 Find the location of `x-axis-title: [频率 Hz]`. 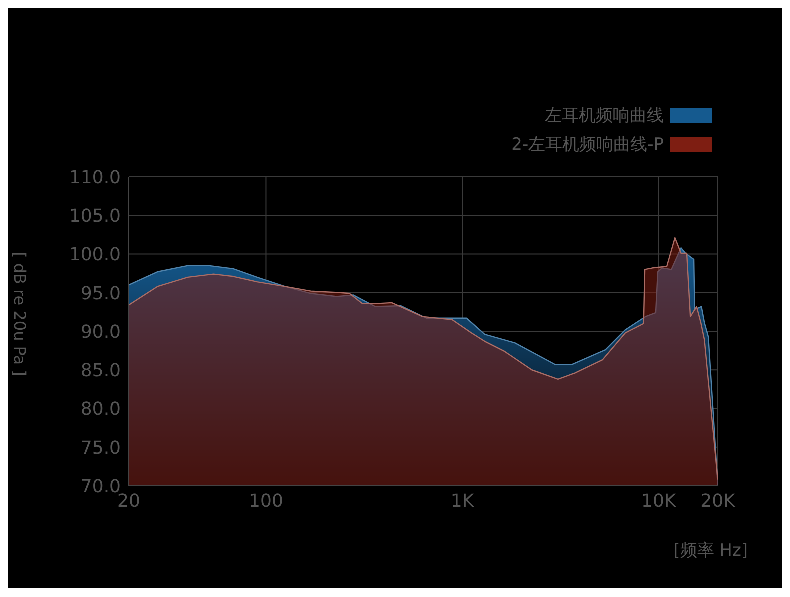

x-axis-title: [频率 Hz] is located at coordinates (711, 551).